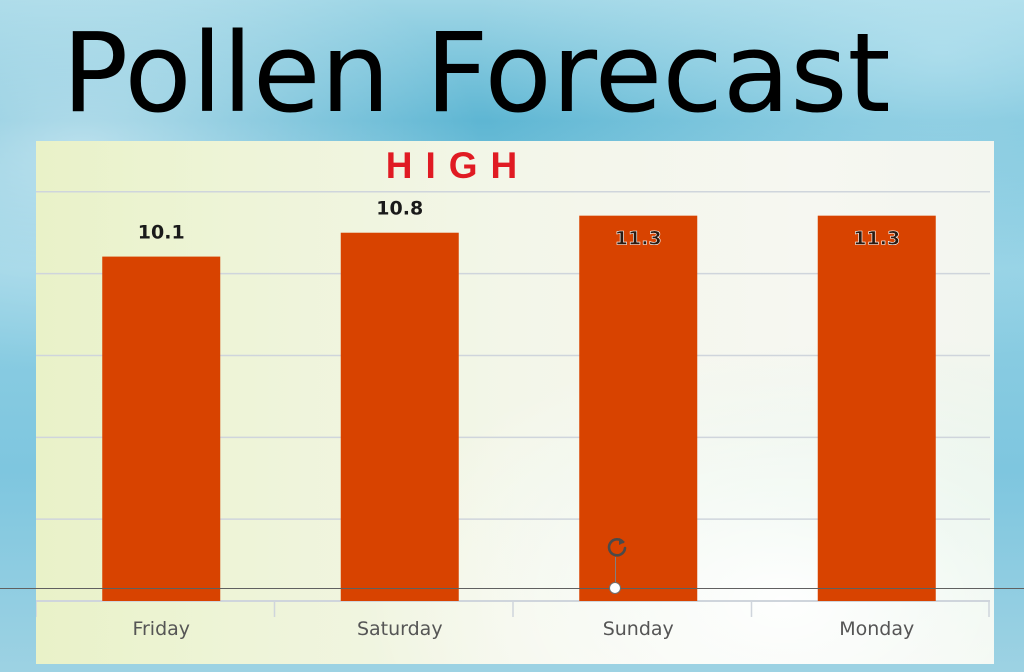  Describe the element at coordinates (512, 588) in the screenshot. I see `guide-line` at that location.